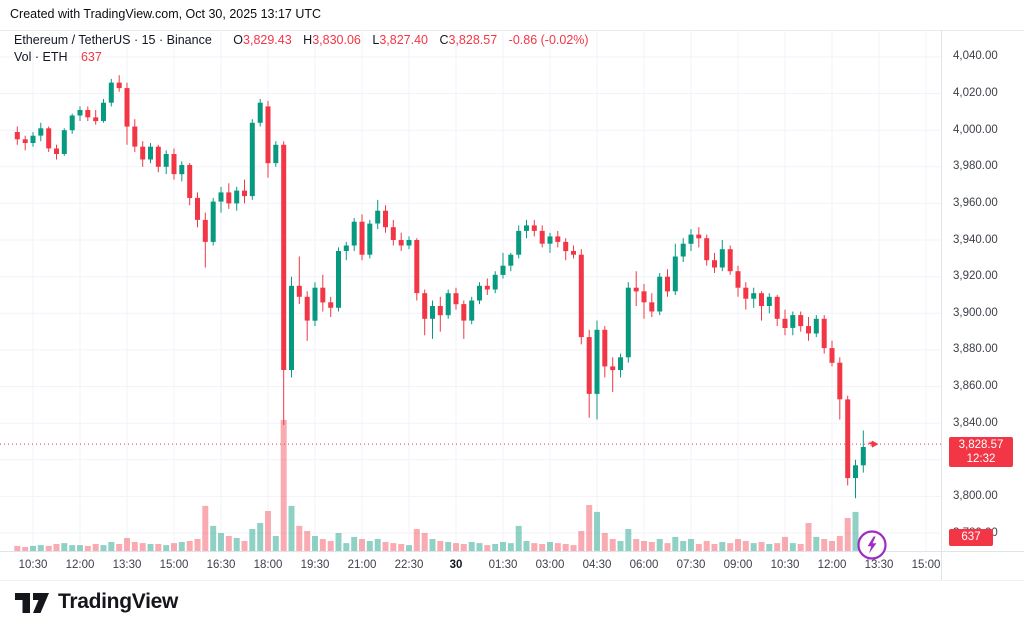 The width and height of the screenshot is (1024, 630). I want to click on current-price-badge: 3,828.57 12:32, so click(981, 452).